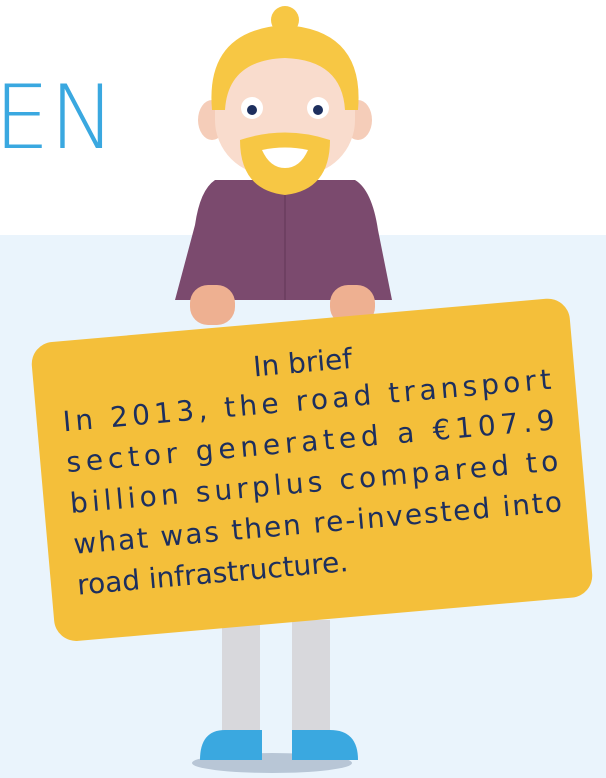 Image resolution: width=606 pixels, height=778 pixels. What do you see at coordinates (212, 305) in the screenshot?
I see `hand` at bounding box center [212, 305].